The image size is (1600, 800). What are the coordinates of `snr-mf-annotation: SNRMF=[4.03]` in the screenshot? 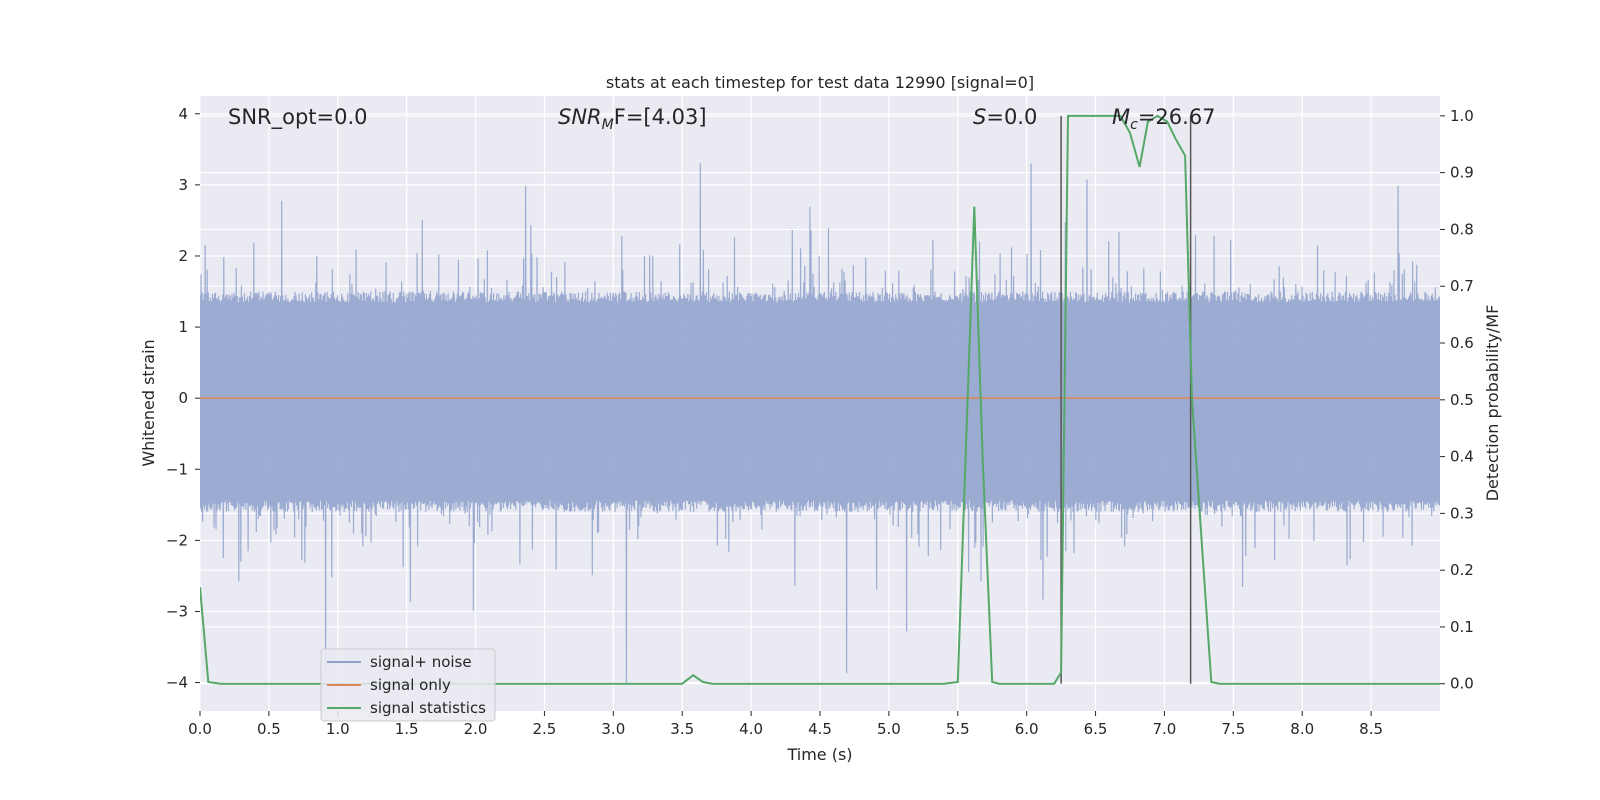 It's located at (632, 119).